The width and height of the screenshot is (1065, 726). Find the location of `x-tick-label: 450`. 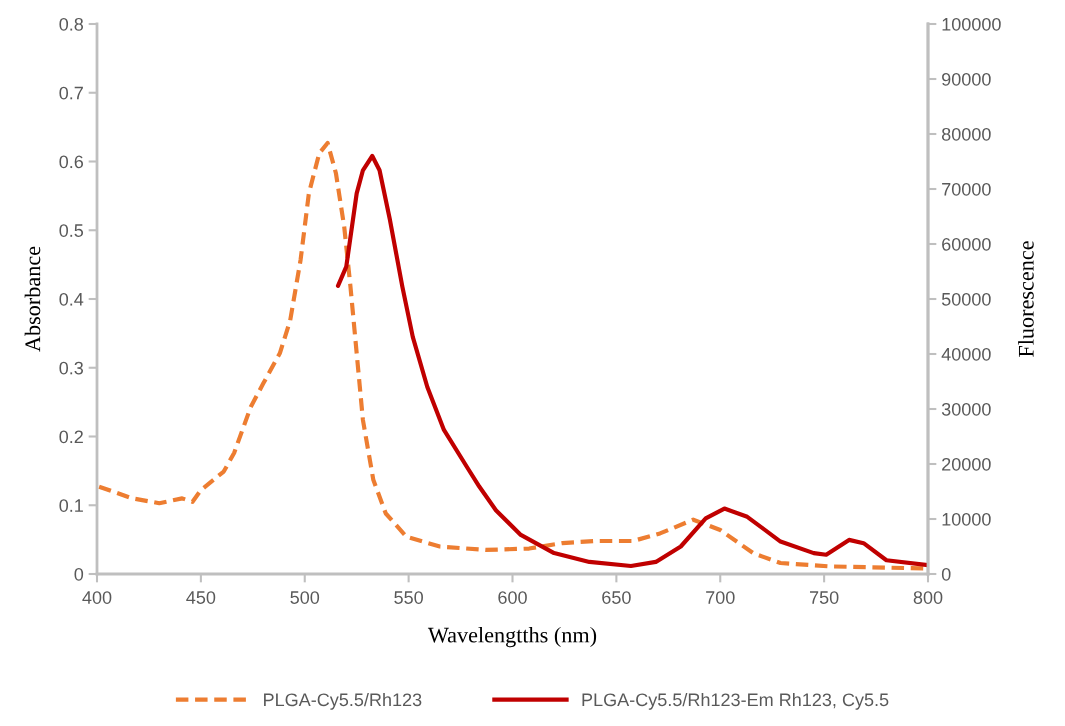

x-tick-label: 450 is located at coordinates (201, 597).